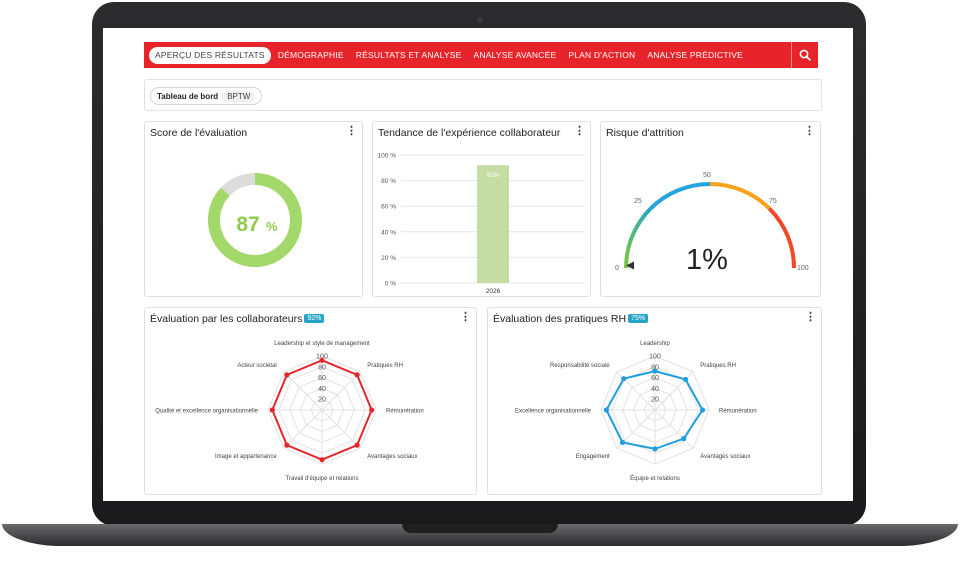  Describe the element at coordinates (256, 366) in the screenshot. I see `radar-axis-label: Acteur sociétal` at that location.